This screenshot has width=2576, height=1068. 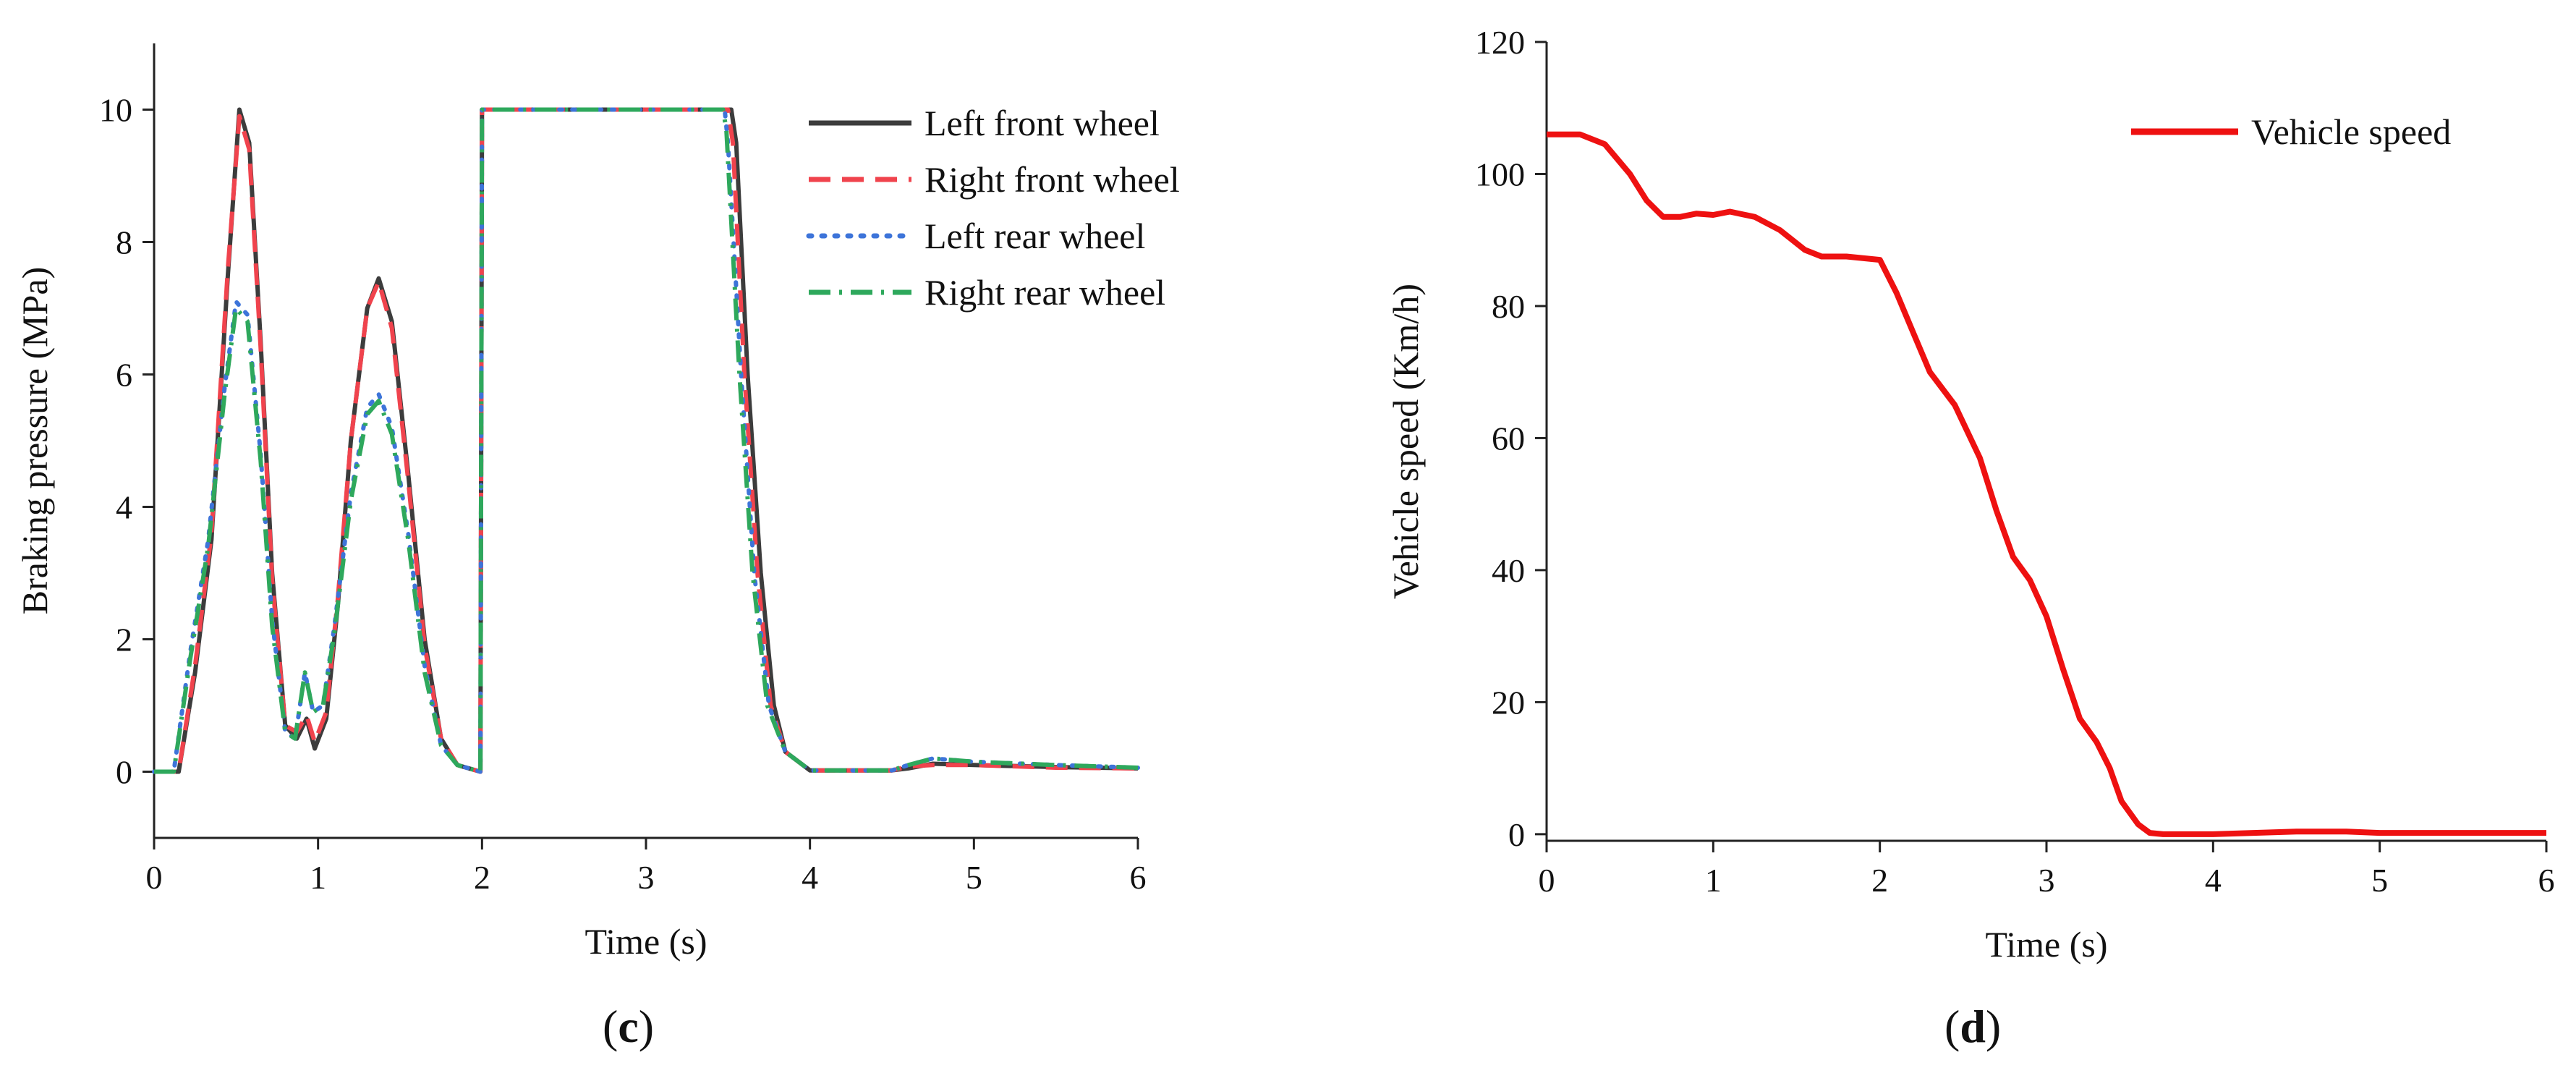 What do you see at coordinates (1042, 123) in the screenshot?
I see `legend-label: Left front wheel` at bounding box center [1042, 123].